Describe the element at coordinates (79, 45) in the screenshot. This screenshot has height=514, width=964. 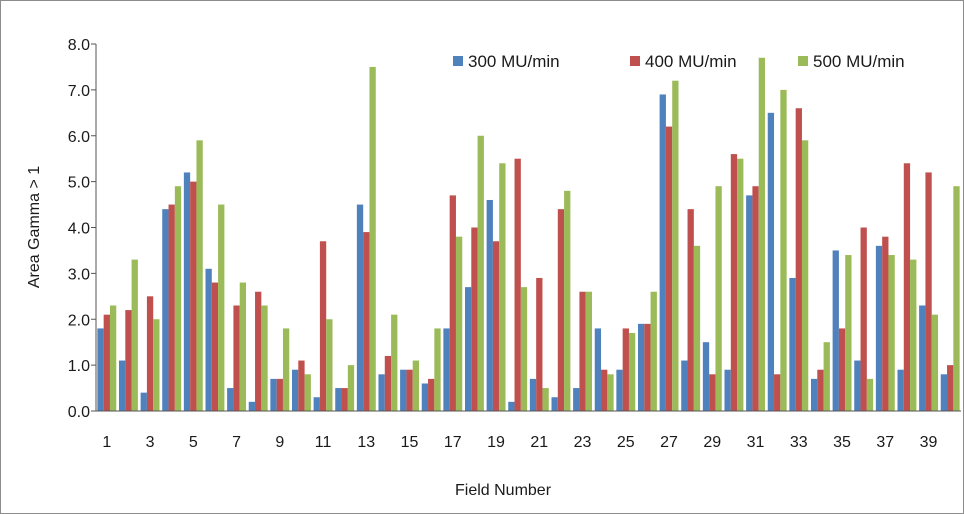
I see `y-tick-label: 8.0` at that location.